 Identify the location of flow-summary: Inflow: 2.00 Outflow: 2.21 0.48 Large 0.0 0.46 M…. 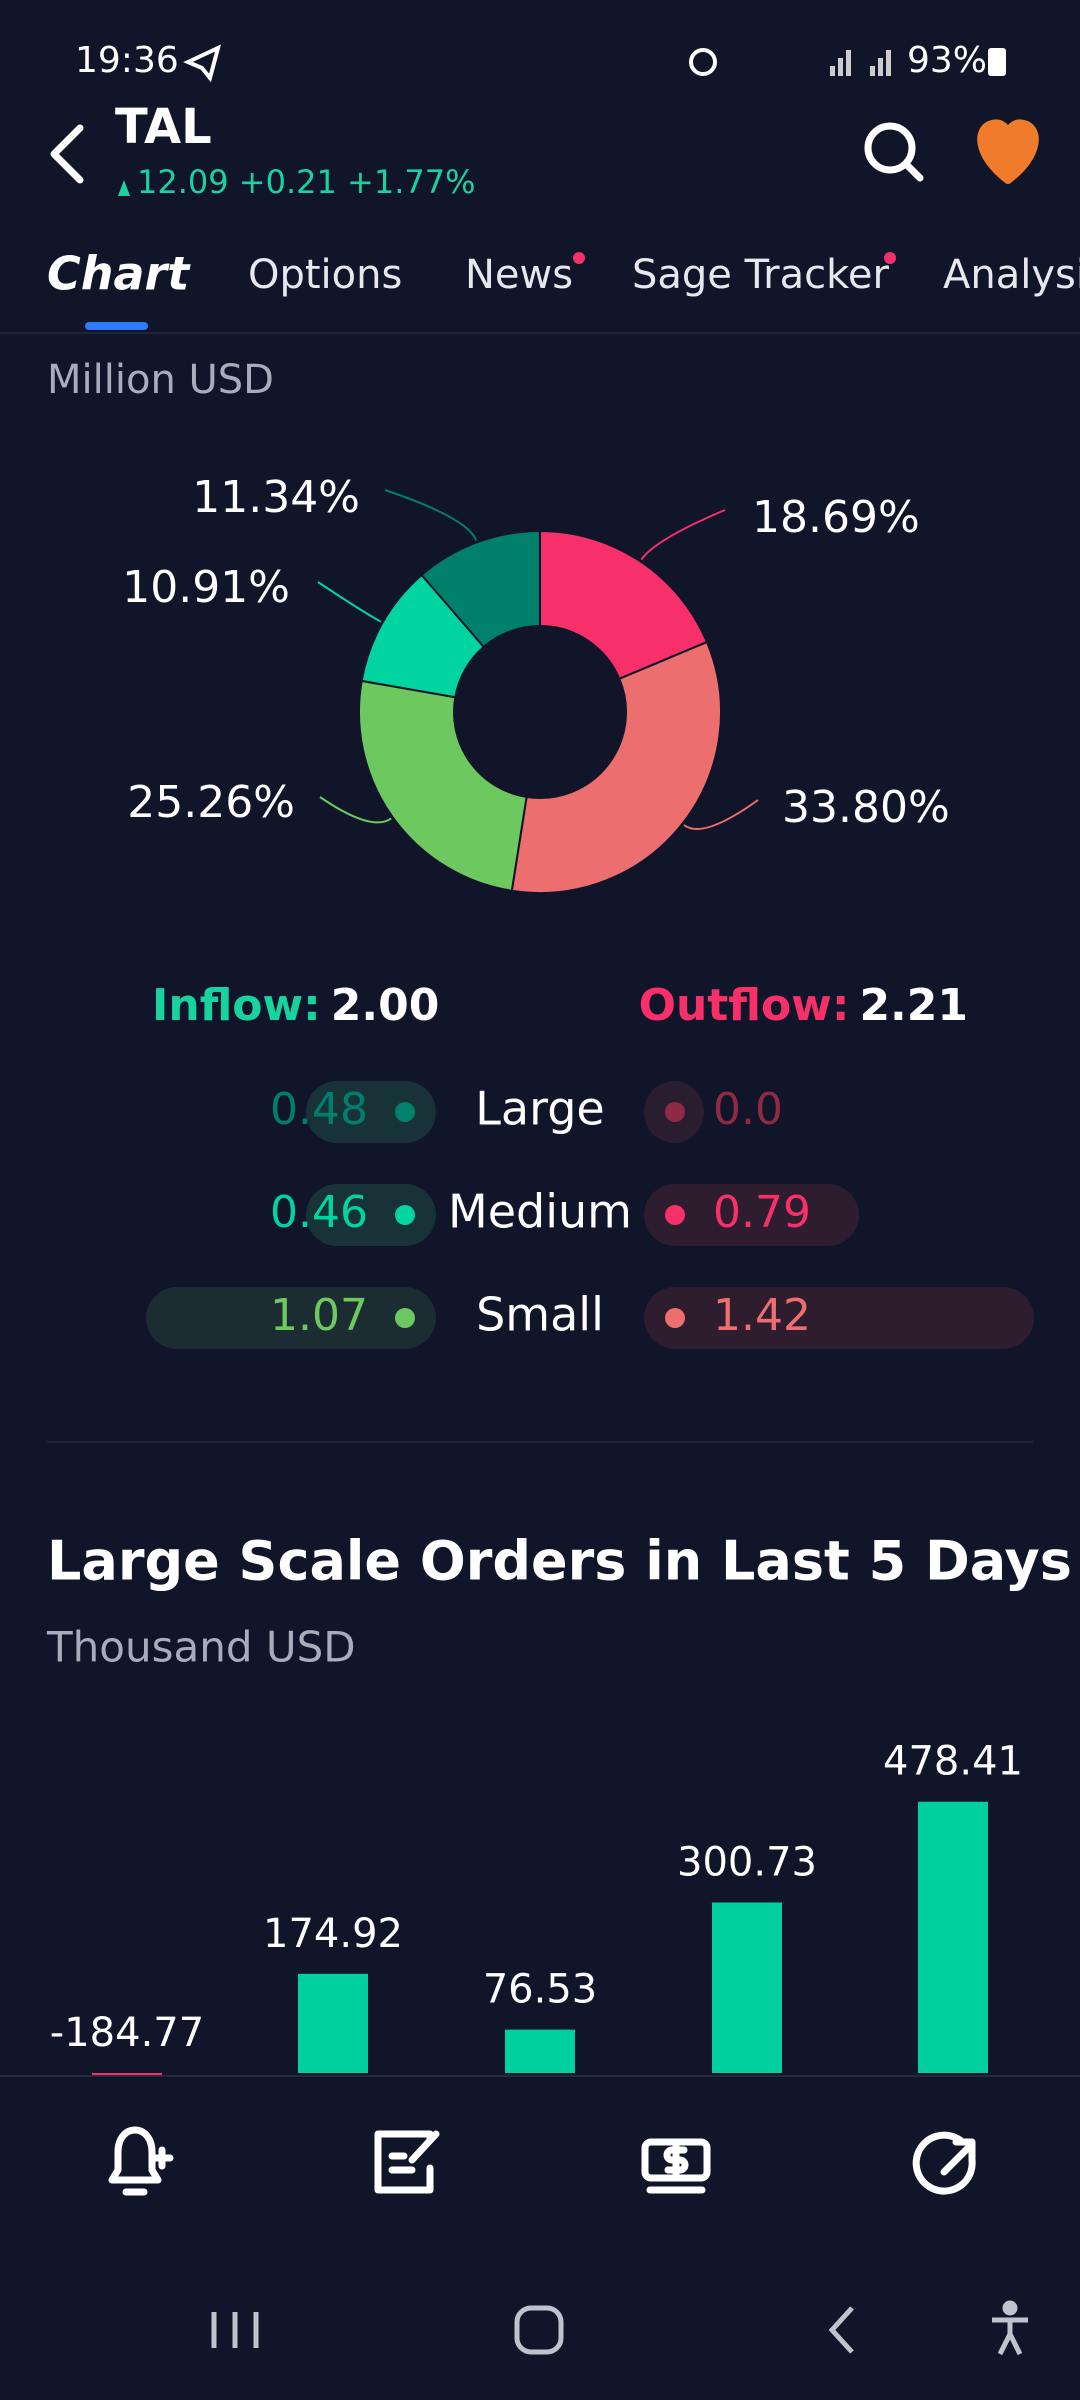
(590, 1164).